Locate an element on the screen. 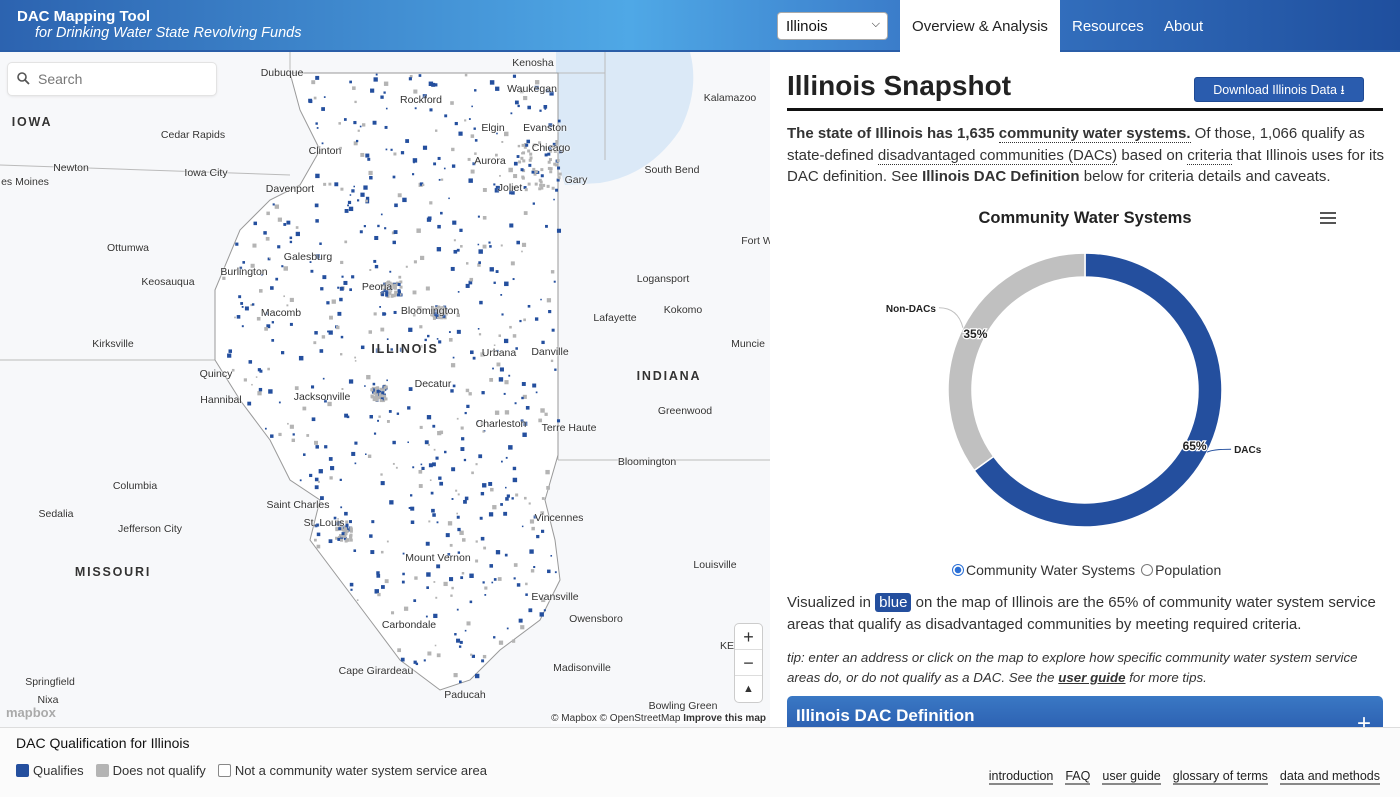  attribution-text: © Mapbox © OpenStreetMap is located at coordinates (616, 718).